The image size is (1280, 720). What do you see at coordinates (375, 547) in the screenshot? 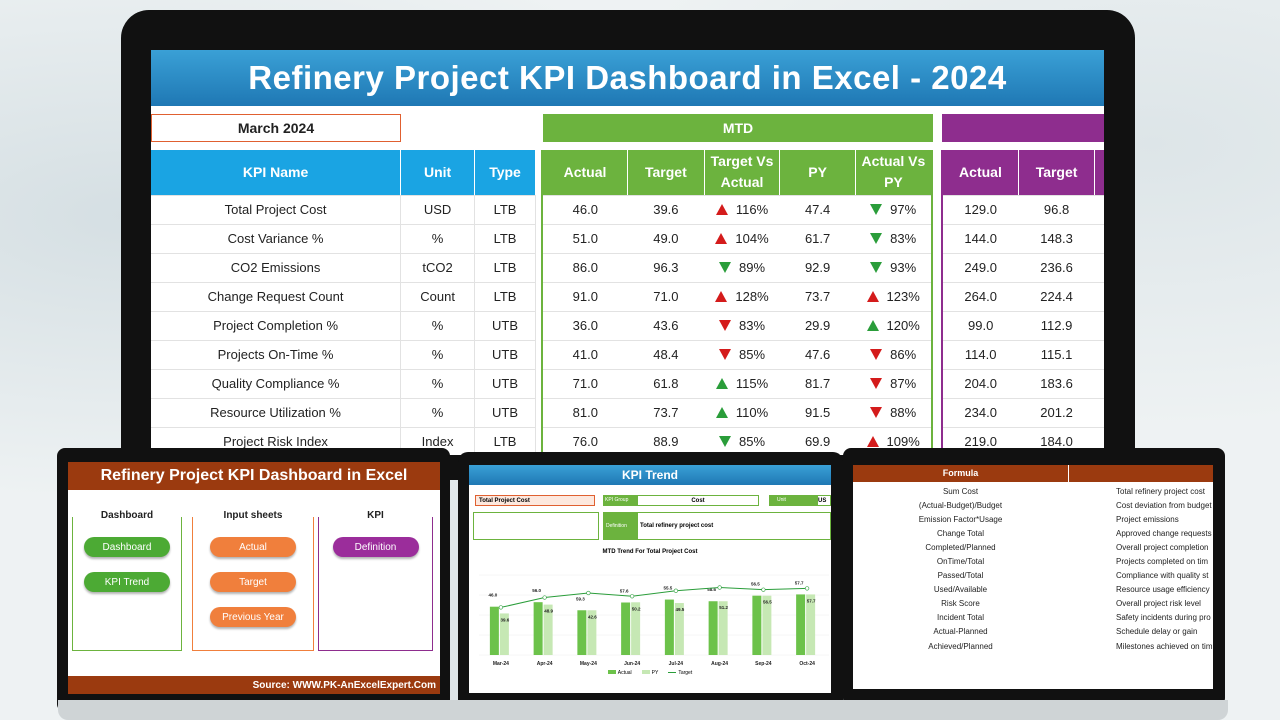
I see `definition-button: Definition` at bounding box center [375, 547].